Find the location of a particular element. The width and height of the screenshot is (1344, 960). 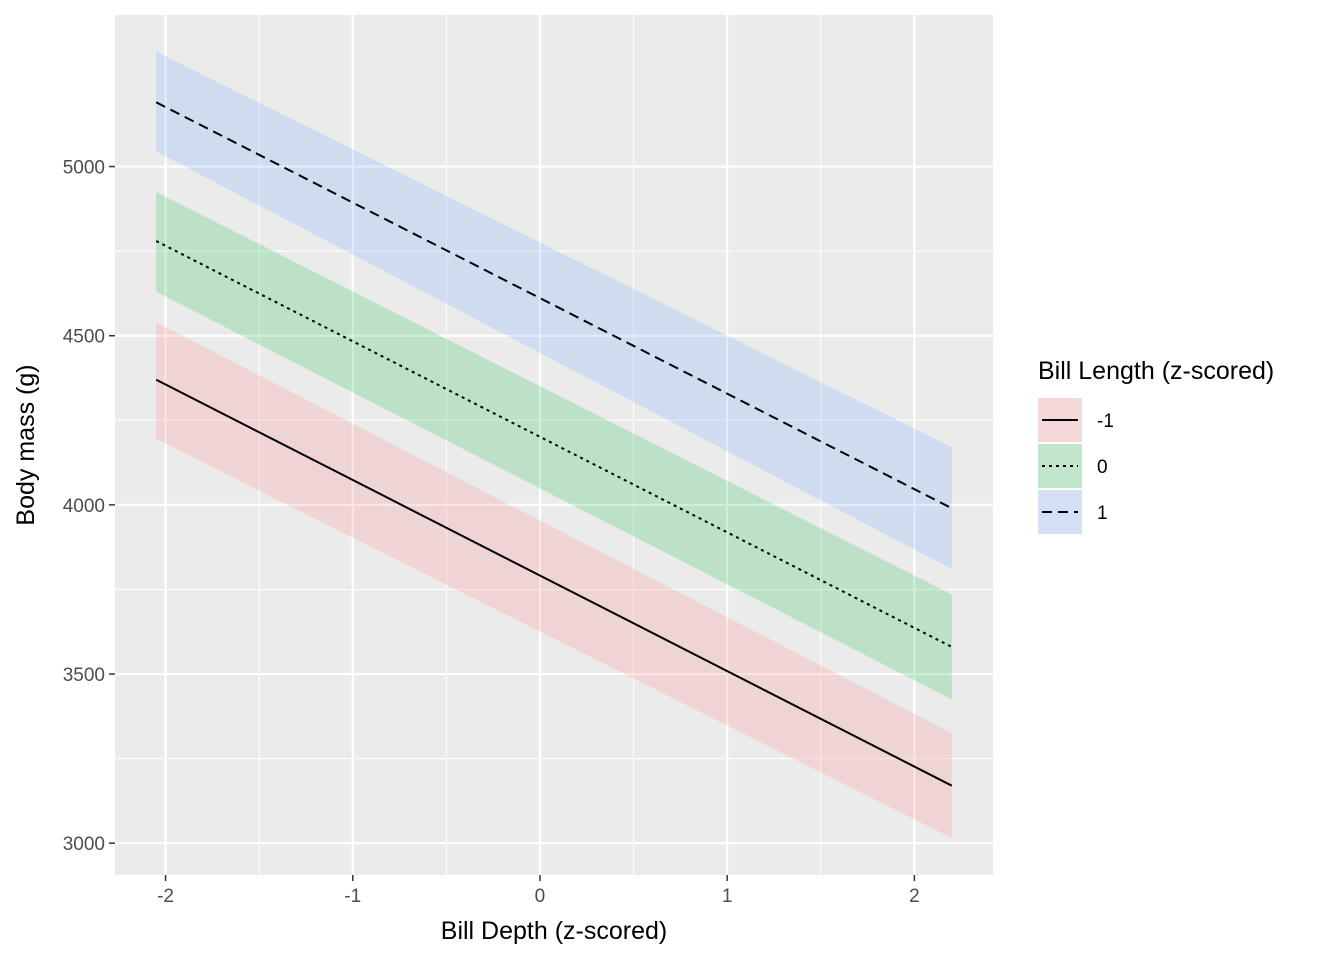

y-axis-title: Body mass (g) is located at coordinates (26, 444).